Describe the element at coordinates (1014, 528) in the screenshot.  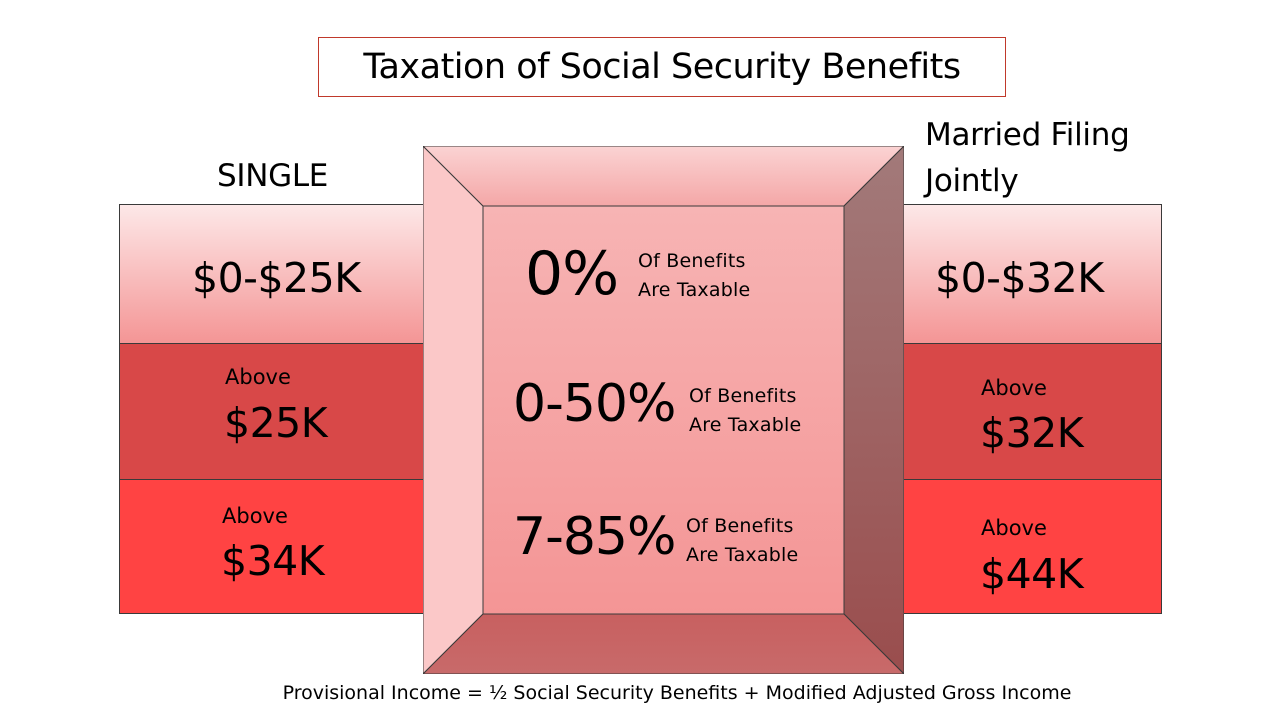
I see `joint-tier-3-prefix: Above` at that location.